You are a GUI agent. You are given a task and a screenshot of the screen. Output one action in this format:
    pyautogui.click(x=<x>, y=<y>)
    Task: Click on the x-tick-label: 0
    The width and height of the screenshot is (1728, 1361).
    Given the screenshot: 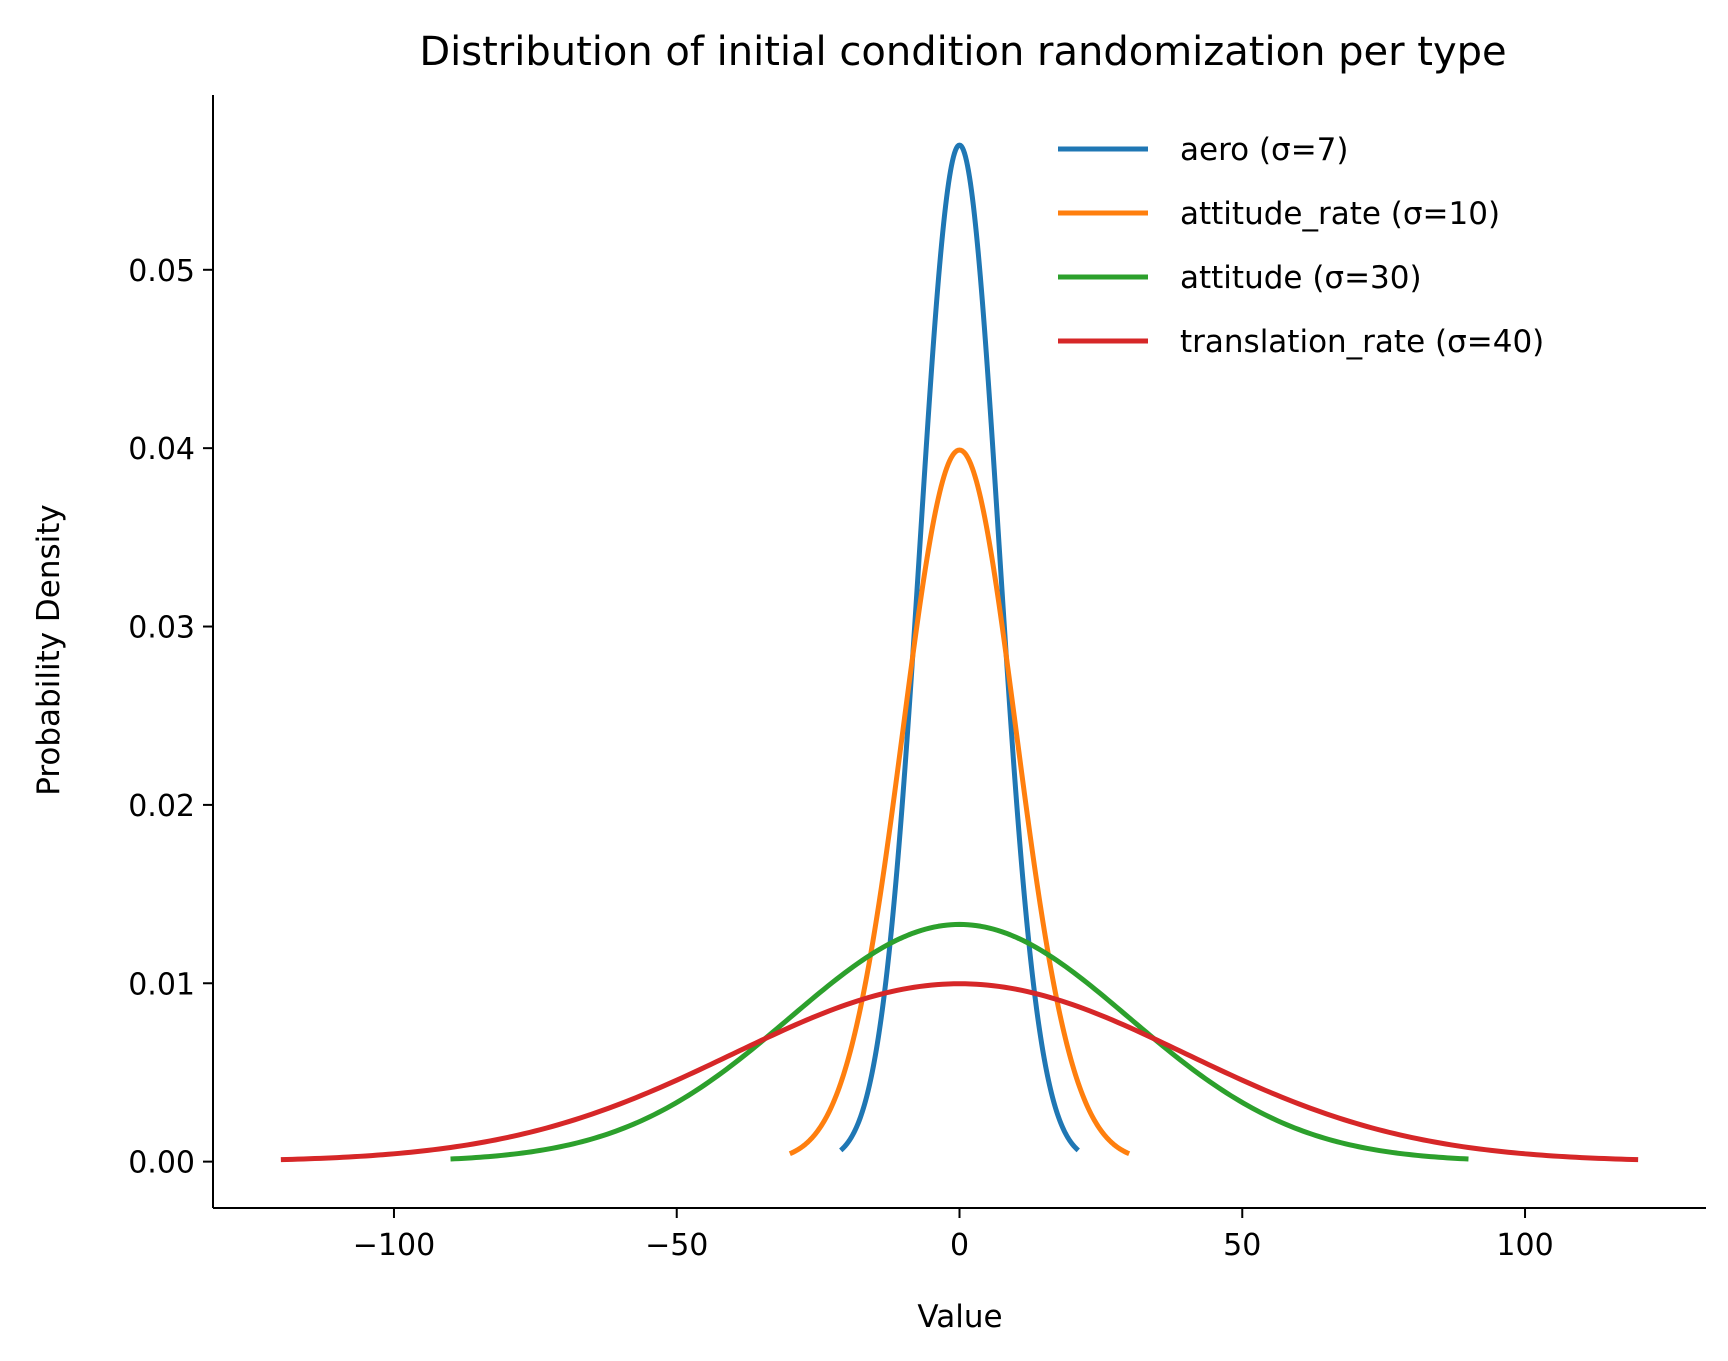 What is the action you would take?
    pyautogui.click(x=959, y=1245)
    